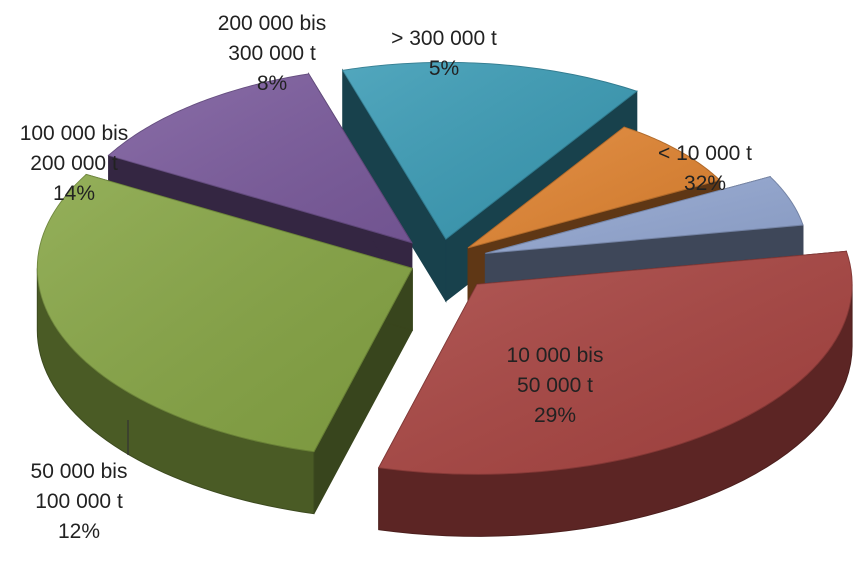 This screenshot has width=868, height=561. I want to click on slice-category-label: 10 000 bis, so click(555, 355).